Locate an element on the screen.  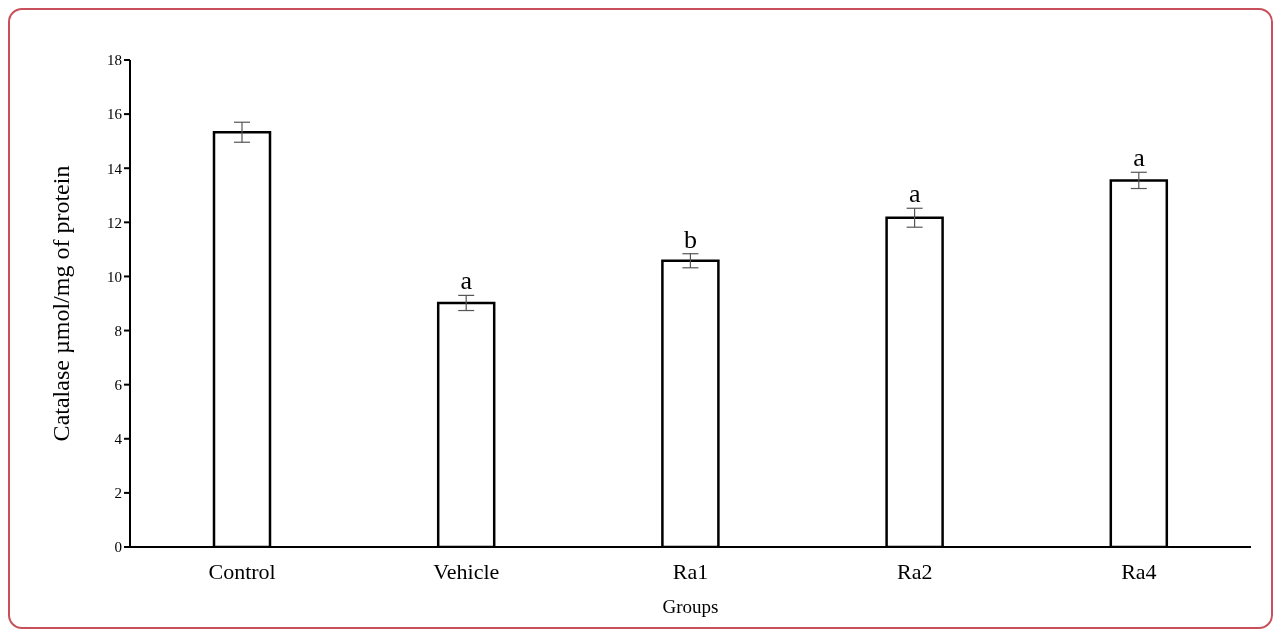
y-tick-label: 4 is located at coordinates (118, 439).